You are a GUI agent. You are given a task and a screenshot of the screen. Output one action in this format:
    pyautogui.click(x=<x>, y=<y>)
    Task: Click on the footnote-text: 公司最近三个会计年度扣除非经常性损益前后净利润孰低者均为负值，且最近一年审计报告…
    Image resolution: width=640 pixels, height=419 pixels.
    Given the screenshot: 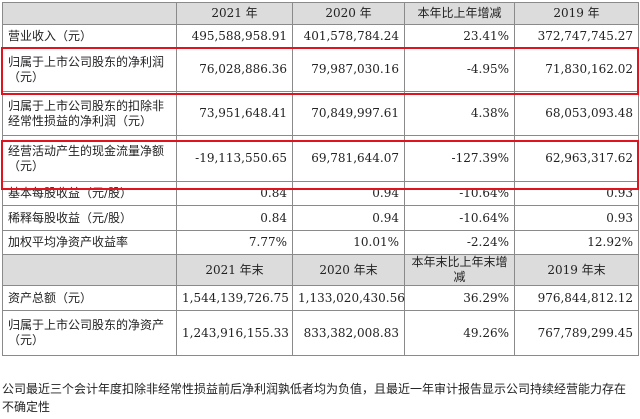 What is the action you would take?
    pyautogui.click(x=314, y=398)
    